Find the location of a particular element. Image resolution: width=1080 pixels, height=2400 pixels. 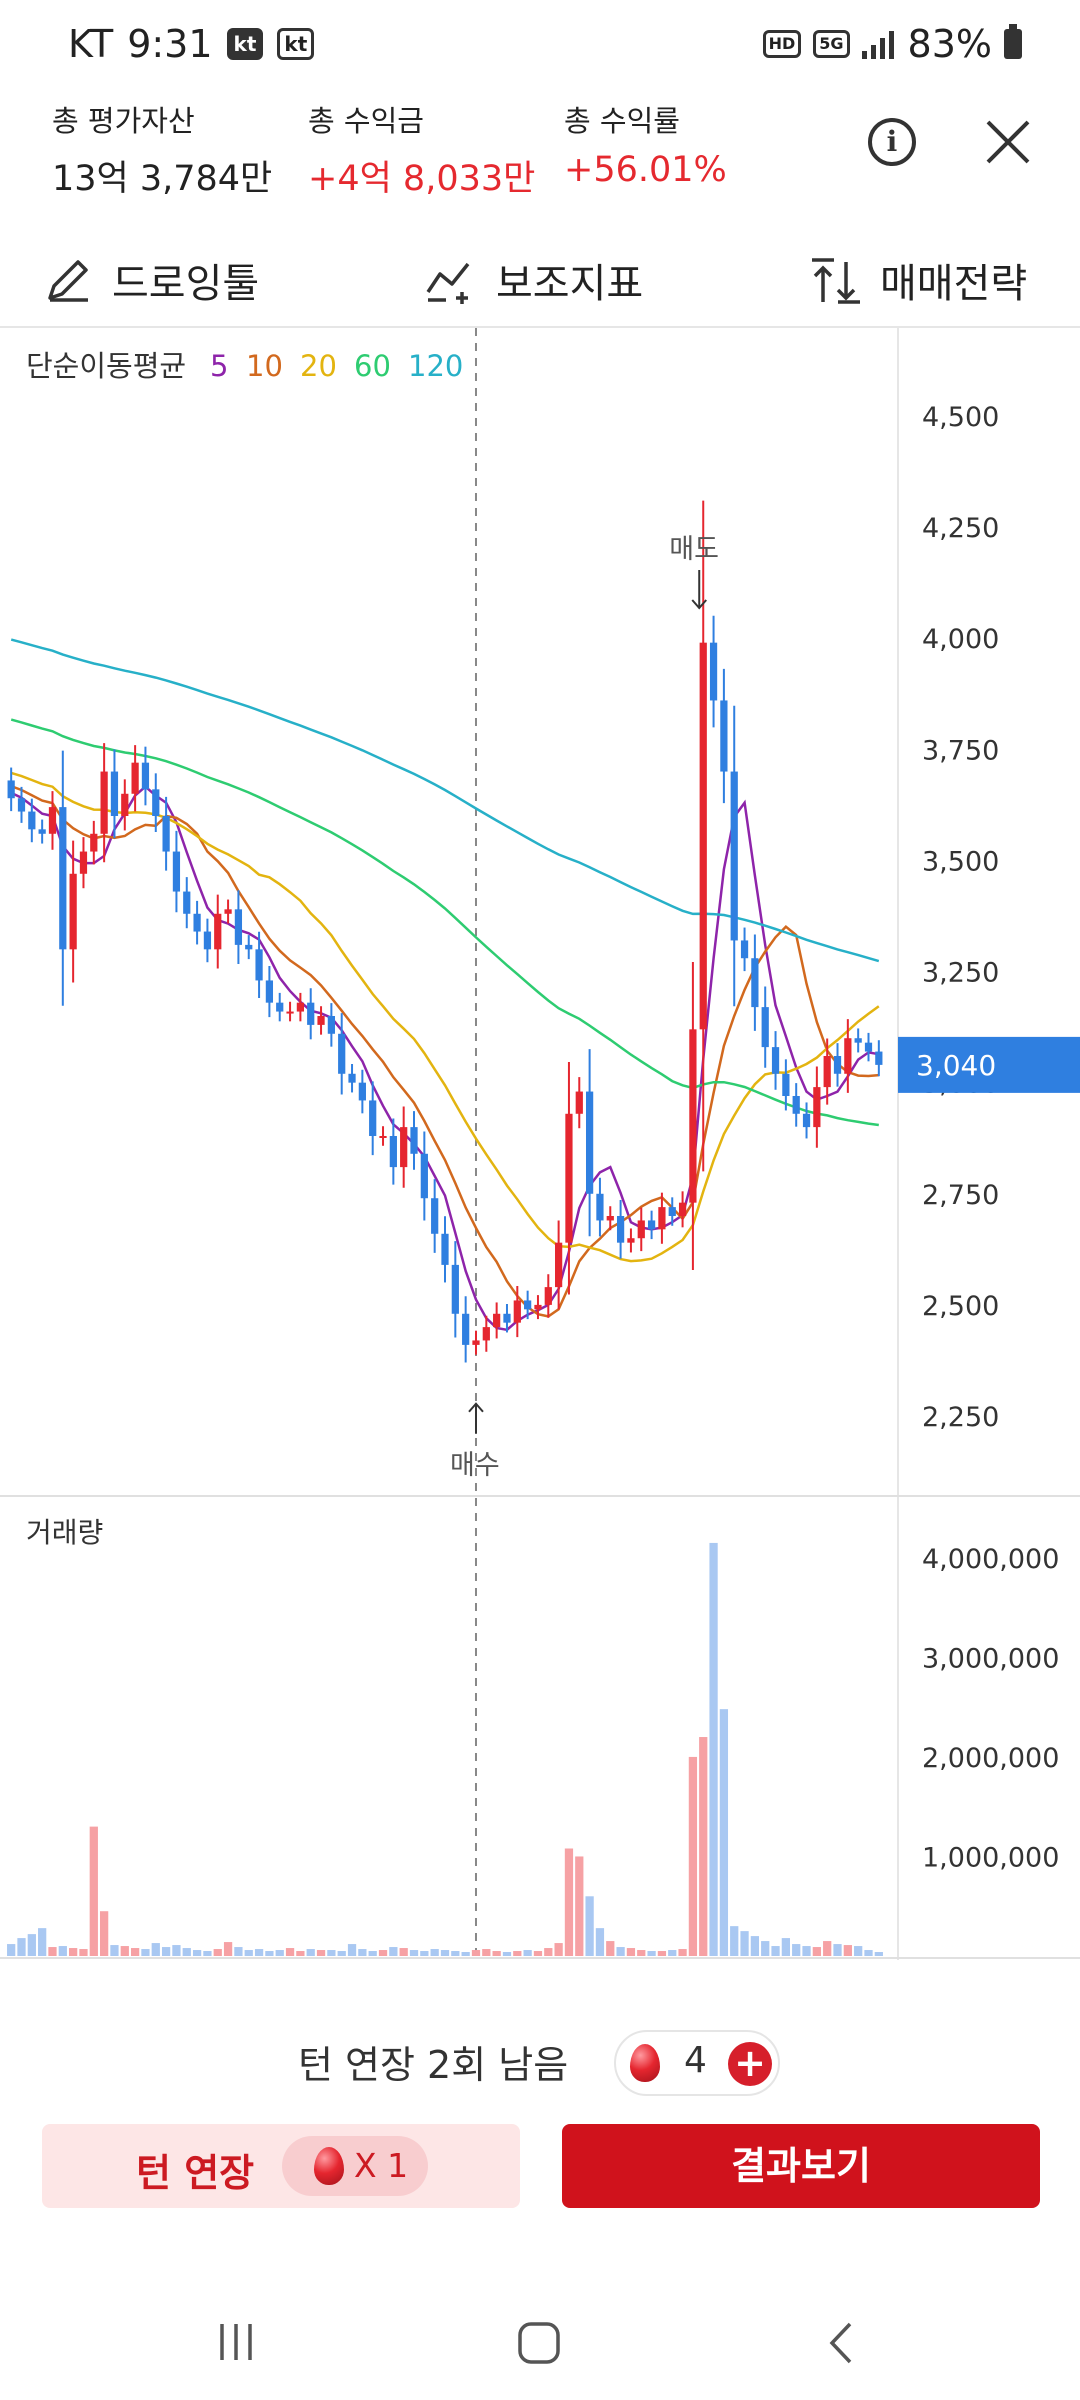

kt-badge-outline-icon: kt is located at coordinates (296, 44).